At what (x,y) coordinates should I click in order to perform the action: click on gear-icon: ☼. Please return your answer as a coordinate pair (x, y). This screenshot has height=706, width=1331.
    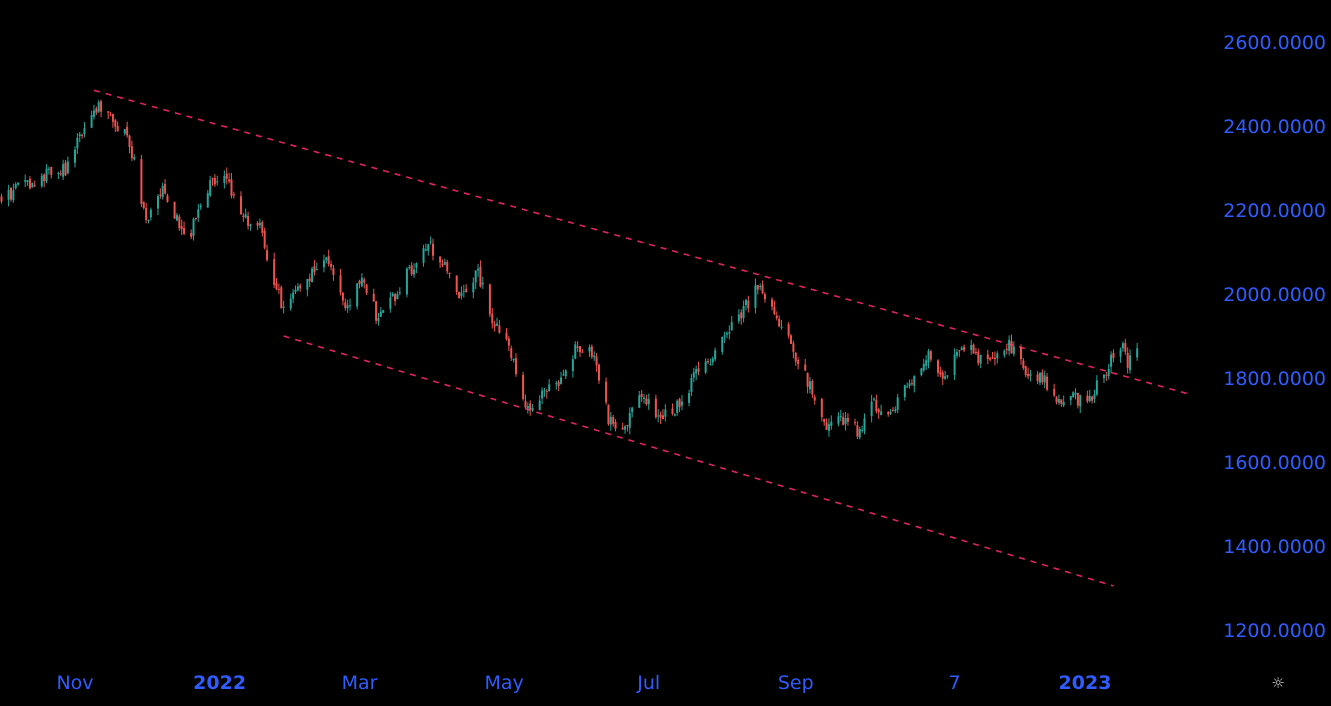
    Looking at the image, I should click on (1278, 683).